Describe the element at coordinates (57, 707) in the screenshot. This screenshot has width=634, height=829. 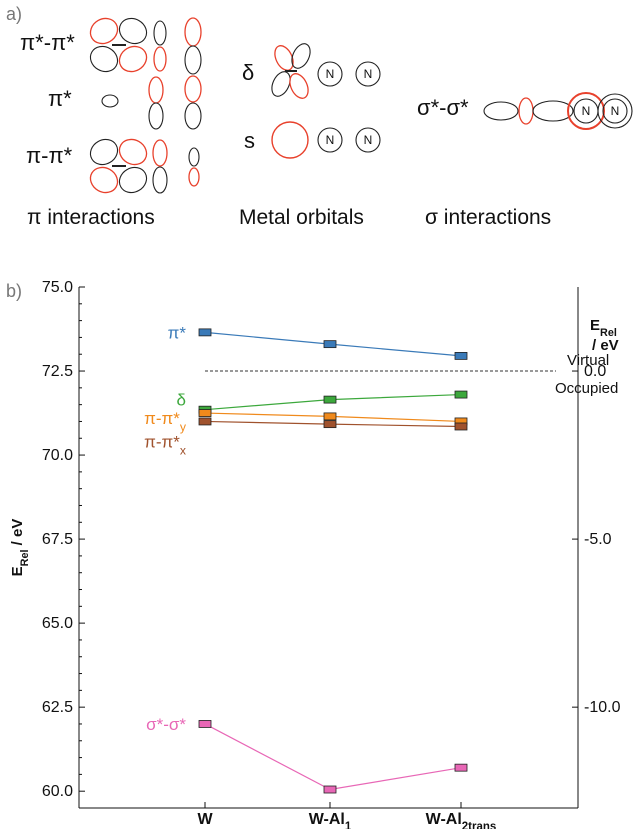
I see `y-tick-label: 62.5` at that location.